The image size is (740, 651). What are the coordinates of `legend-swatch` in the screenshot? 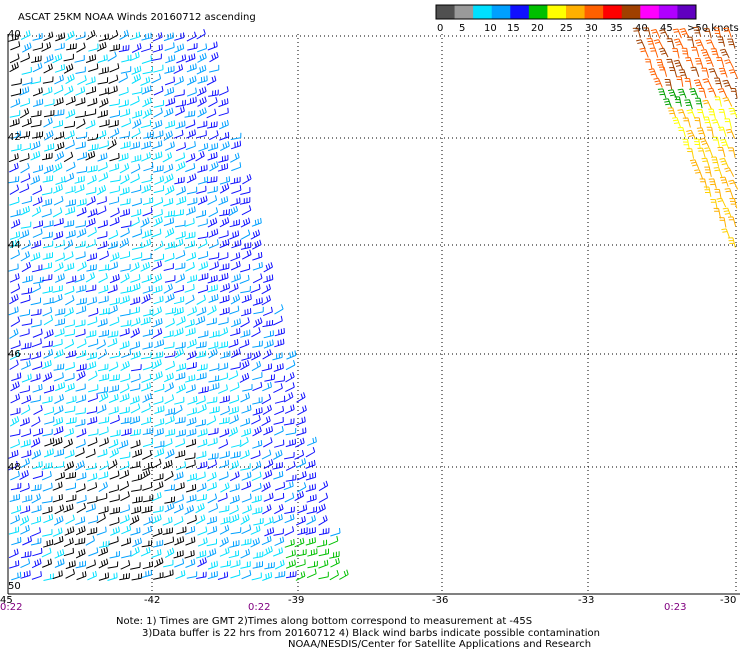 It's located at (501, 12).